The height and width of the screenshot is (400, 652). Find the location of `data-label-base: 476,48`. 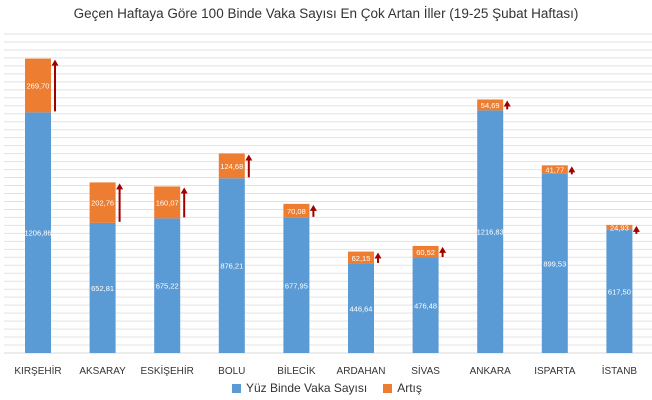

data-label-base: 476,48 is located at coordinates (425, 306).